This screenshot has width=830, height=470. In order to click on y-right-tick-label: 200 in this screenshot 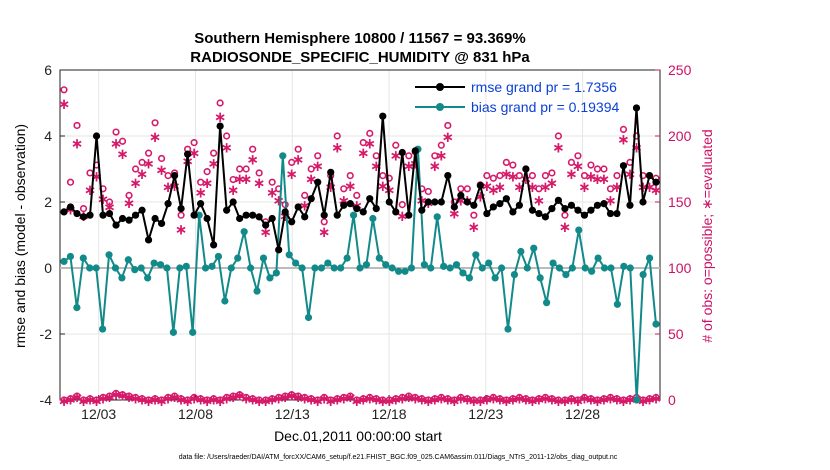, I will do `click(680, 136)`.